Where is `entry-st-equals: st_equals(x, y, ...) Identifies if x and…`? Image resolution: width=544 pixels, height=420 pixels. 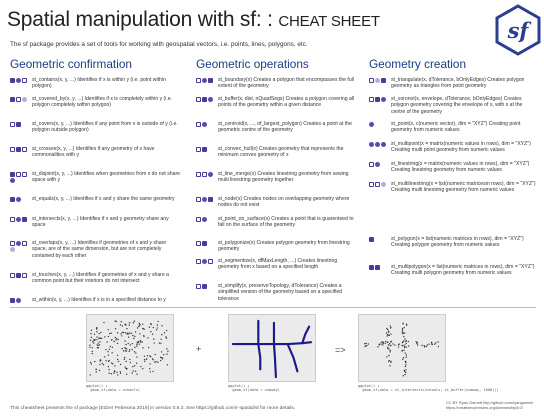
entry-st-equals: st_equals(x, y, ...) Identifies if x and… is located at coordinates (95, 199).